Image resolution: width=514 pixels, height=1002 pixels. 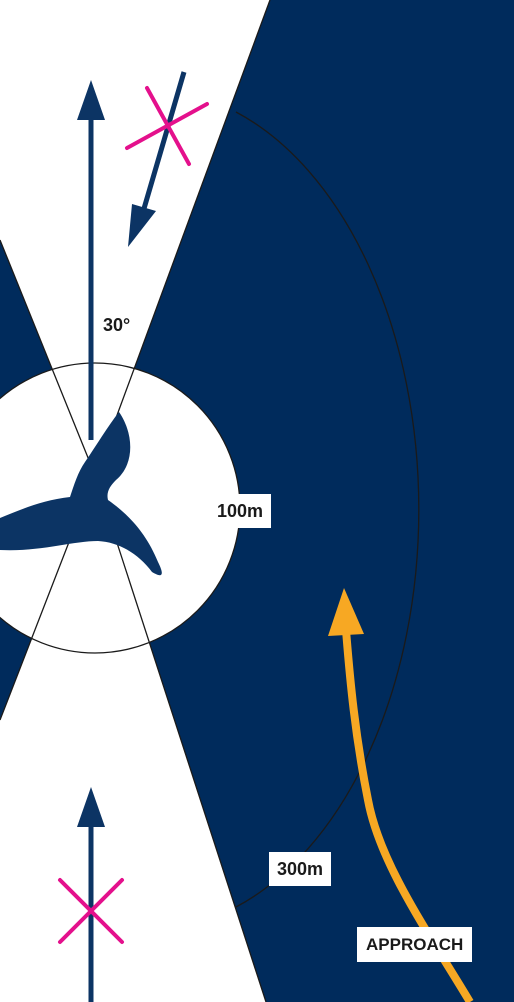 What do you see at coordinates (91, 100) in the screenshot?
I see `whale-heading-arrowhead` at bounding box center [91, 100].